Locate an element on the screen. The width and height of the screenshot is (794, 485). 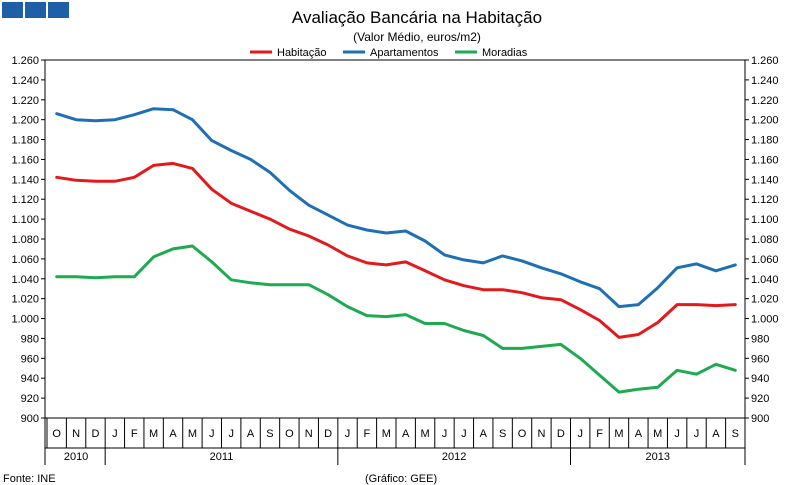
y-tick-label-left: 1.160 is located at coordinates (25, 160).